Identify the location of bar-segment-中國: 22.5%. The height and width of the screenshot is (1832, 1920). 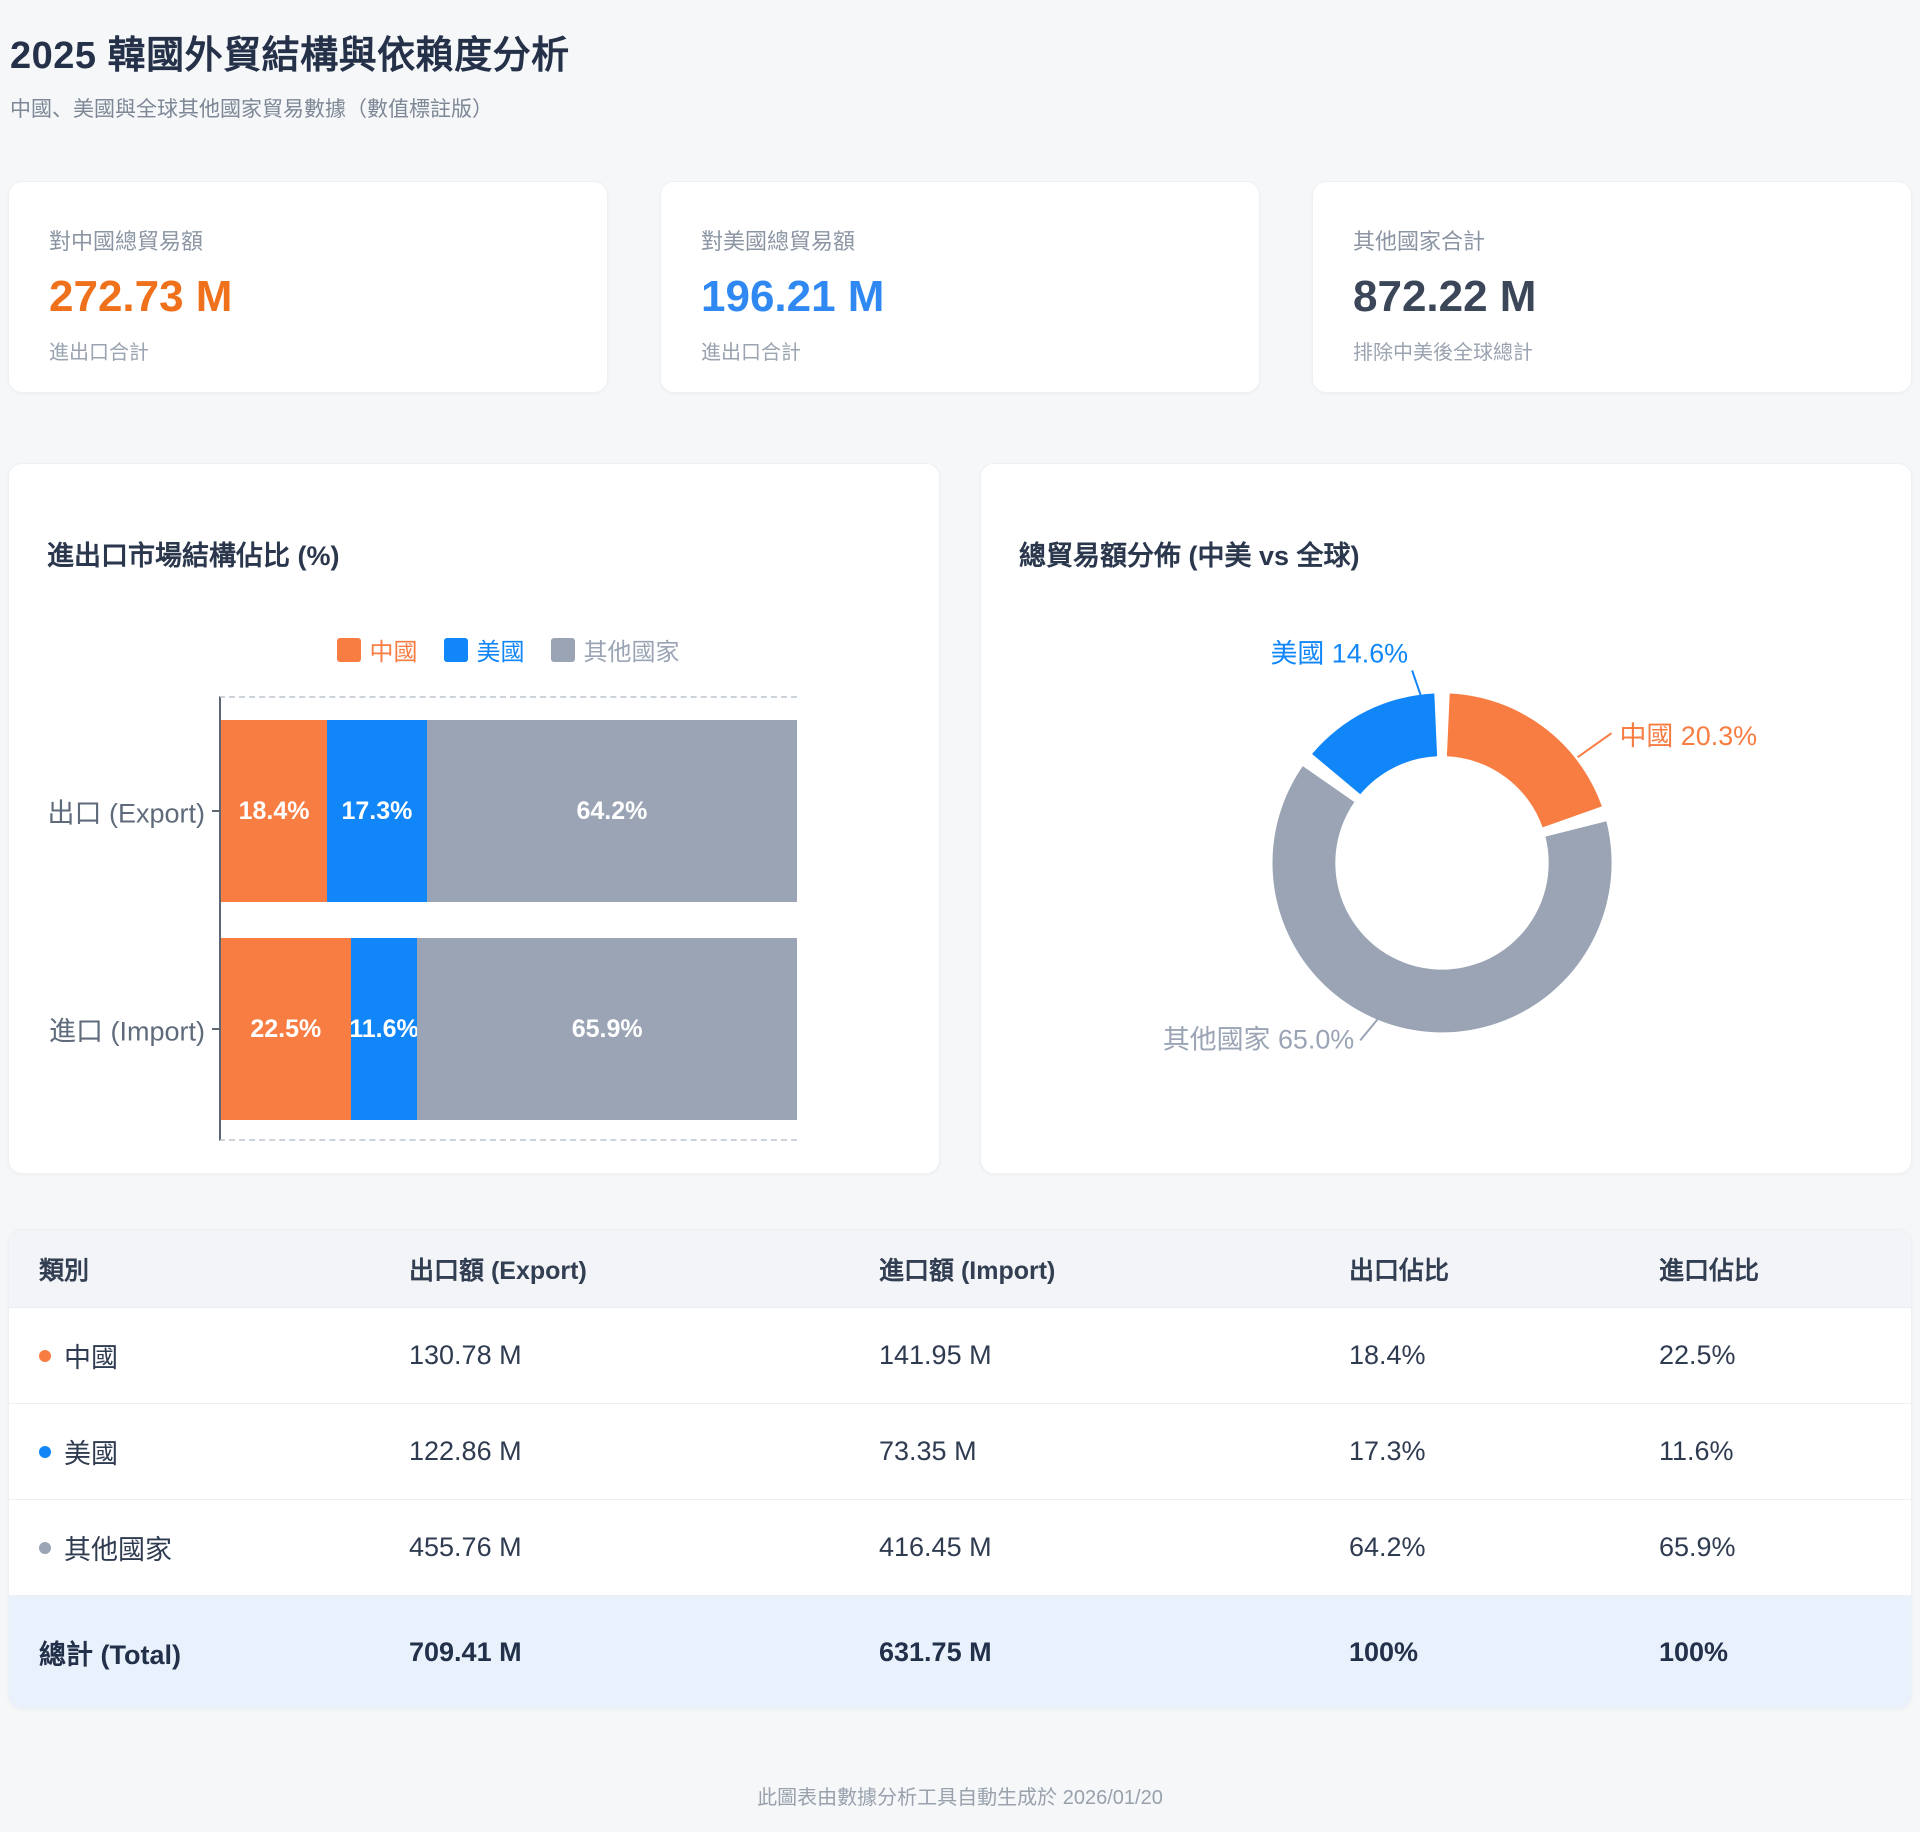
(286, 1029).